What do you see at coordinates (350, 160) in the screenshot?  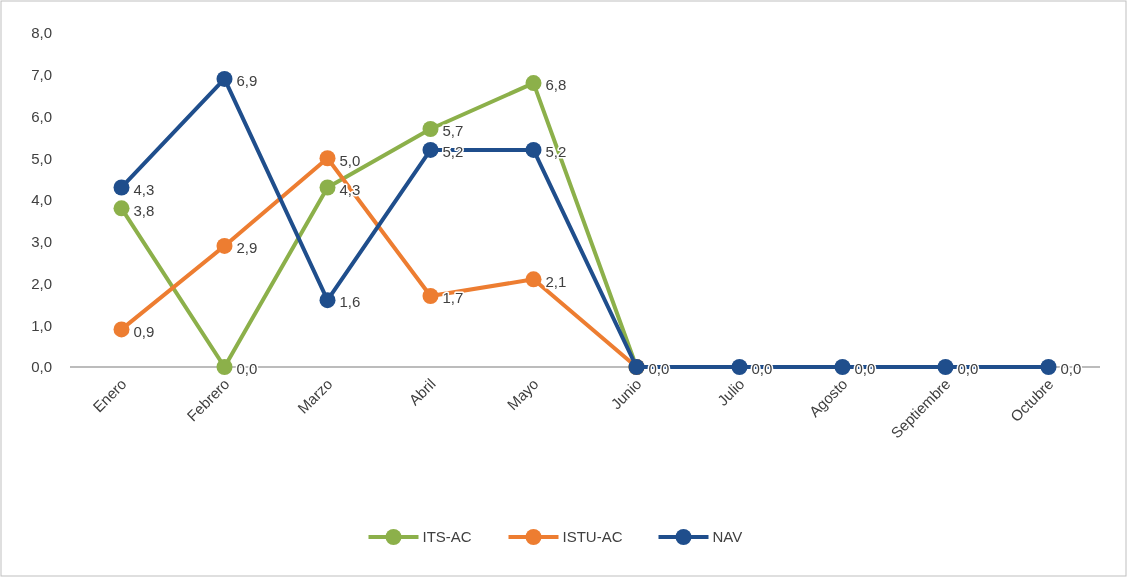 I see `data-label: 5,0` at bounding box center [350, 160].